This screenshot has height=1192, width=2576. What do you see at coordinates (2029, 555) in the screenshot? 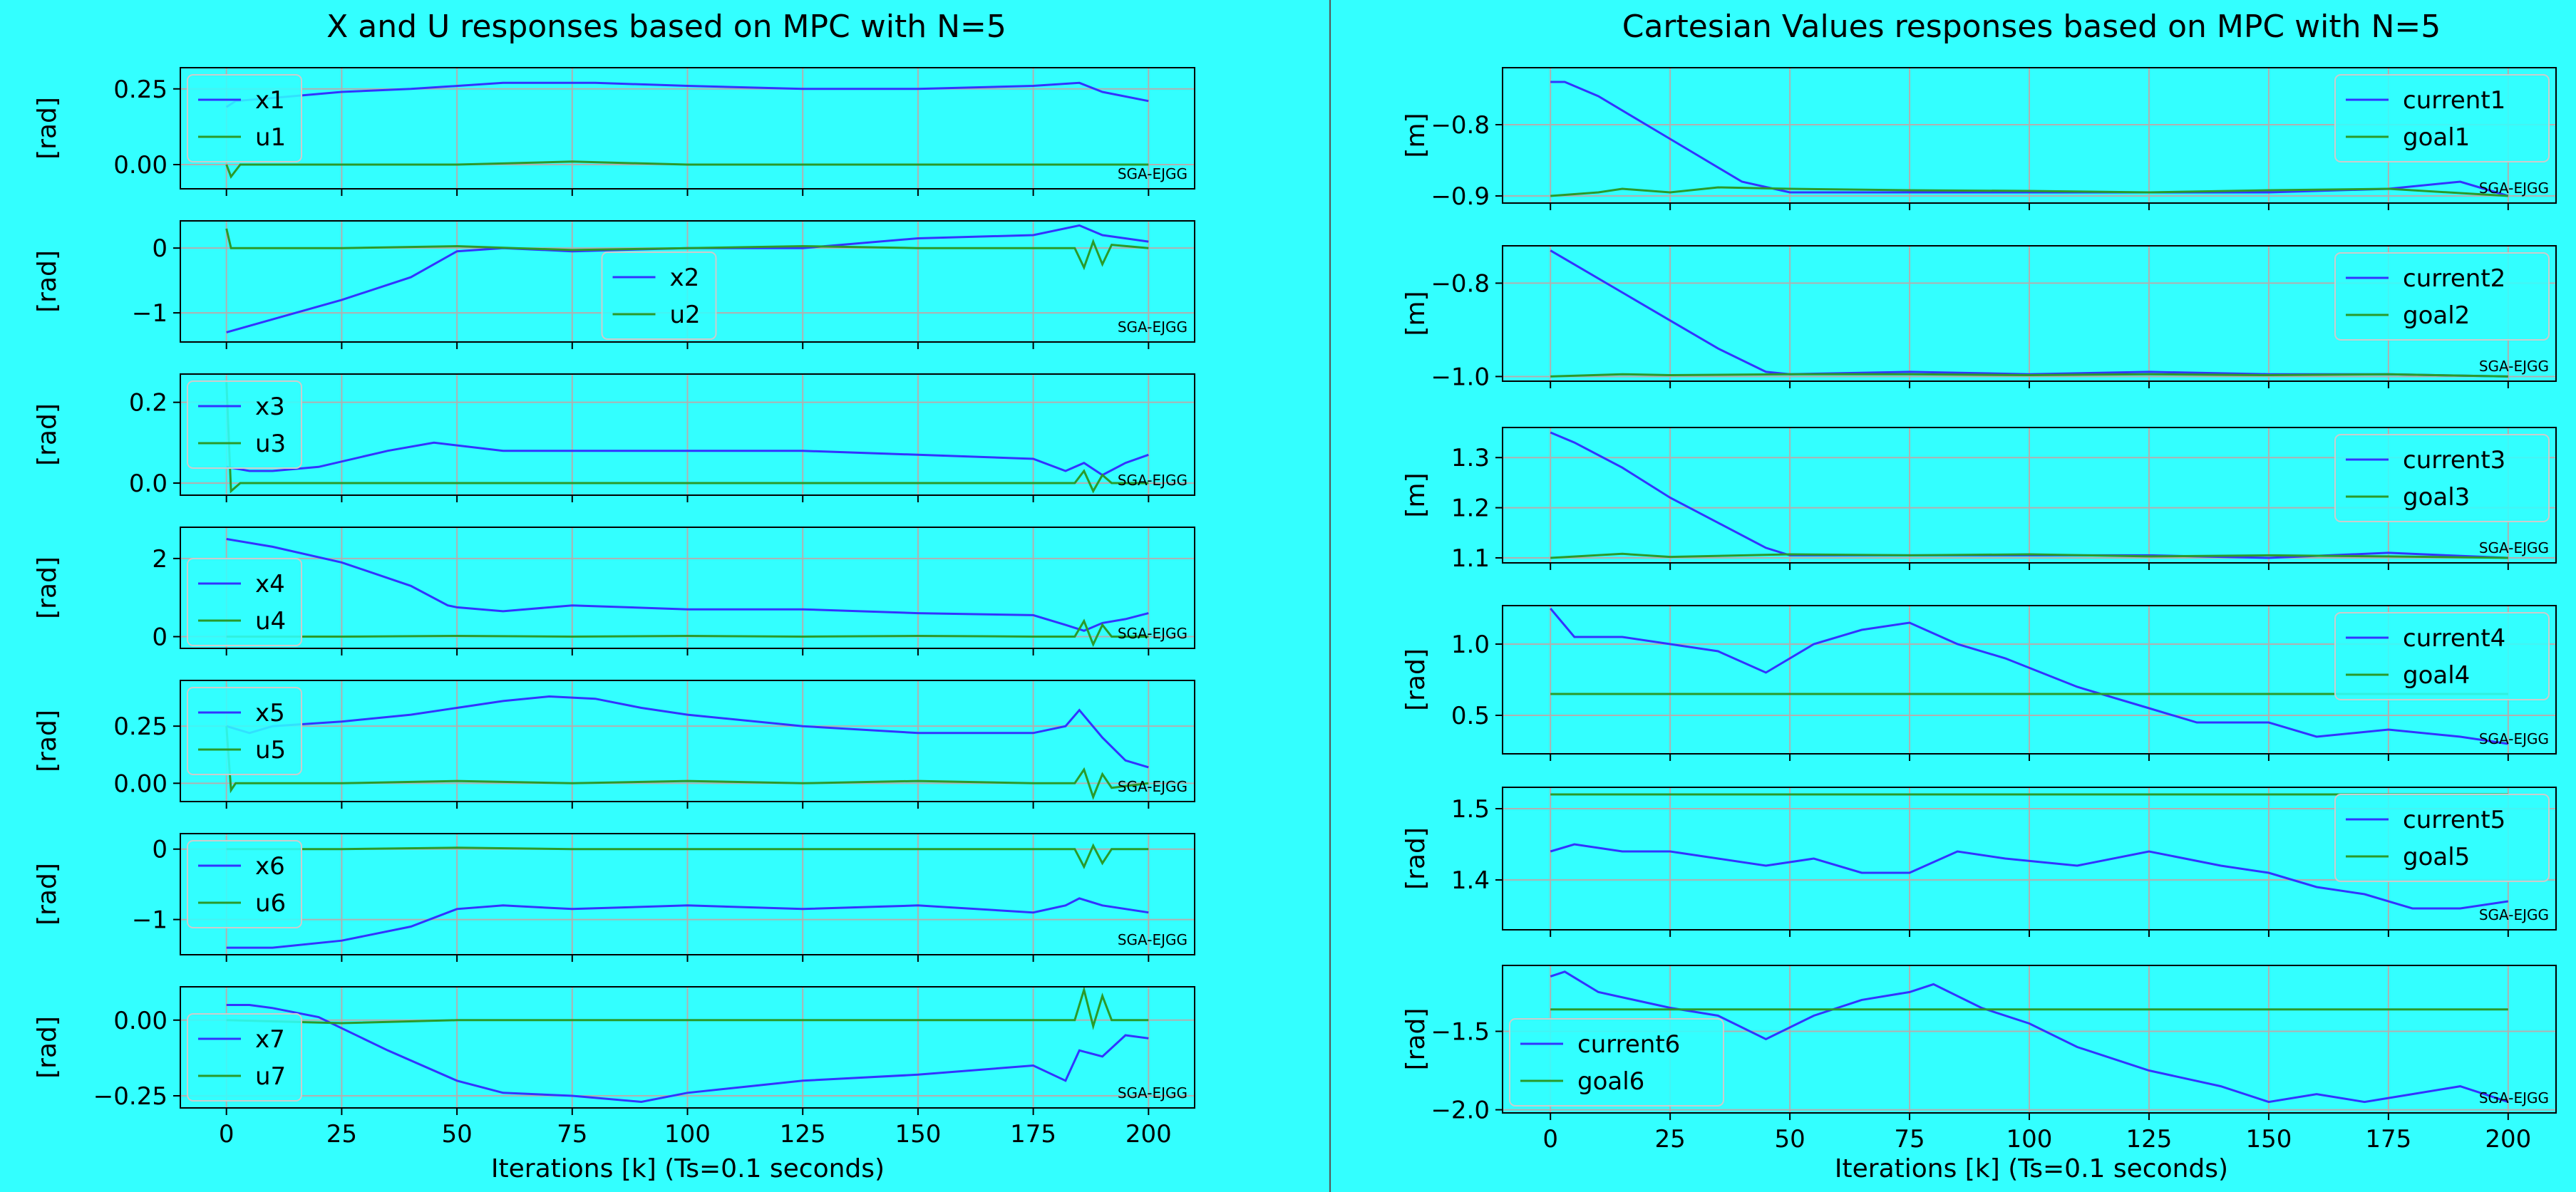
I see `series-line-goal3` at bounding box center [2029, 555].